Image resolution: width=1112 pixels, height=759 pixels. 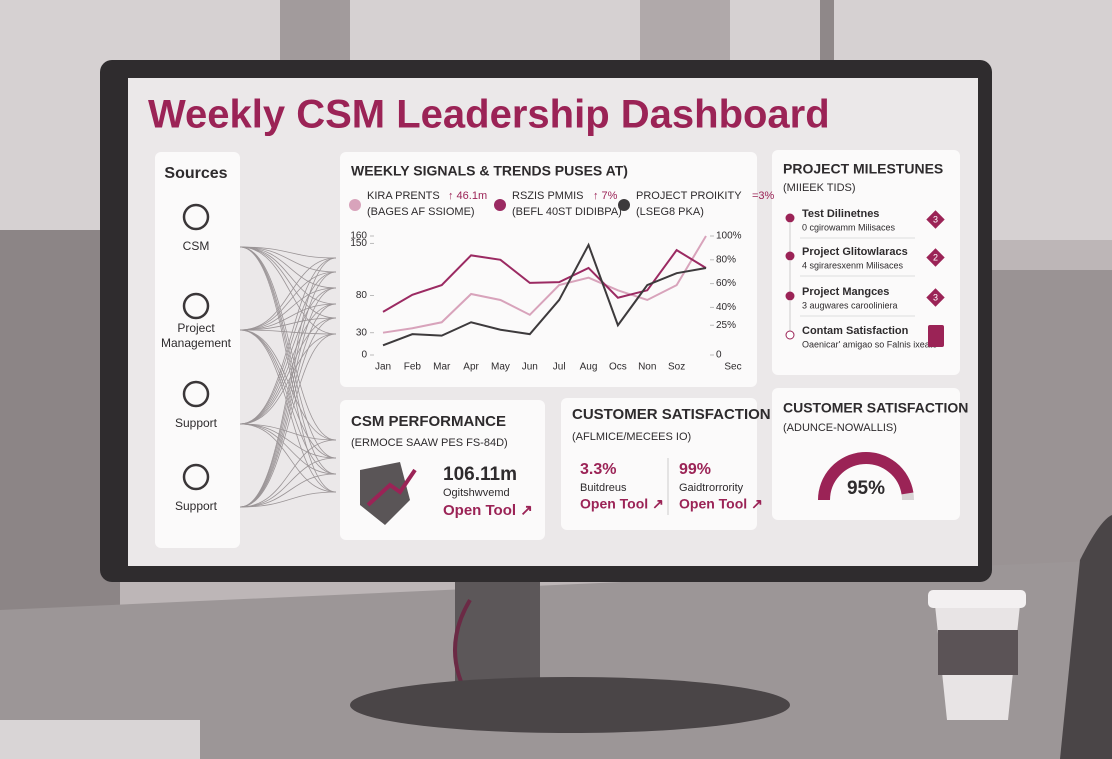 I want to click on y-tick-label: 80, so click(x=362, y=295).